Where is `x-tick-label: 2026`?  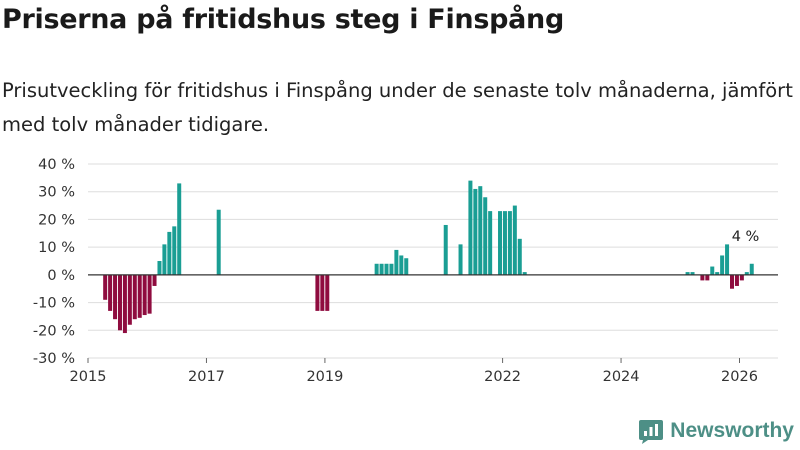
x-tick-label: 2026 is located at coordinates (739, 377).